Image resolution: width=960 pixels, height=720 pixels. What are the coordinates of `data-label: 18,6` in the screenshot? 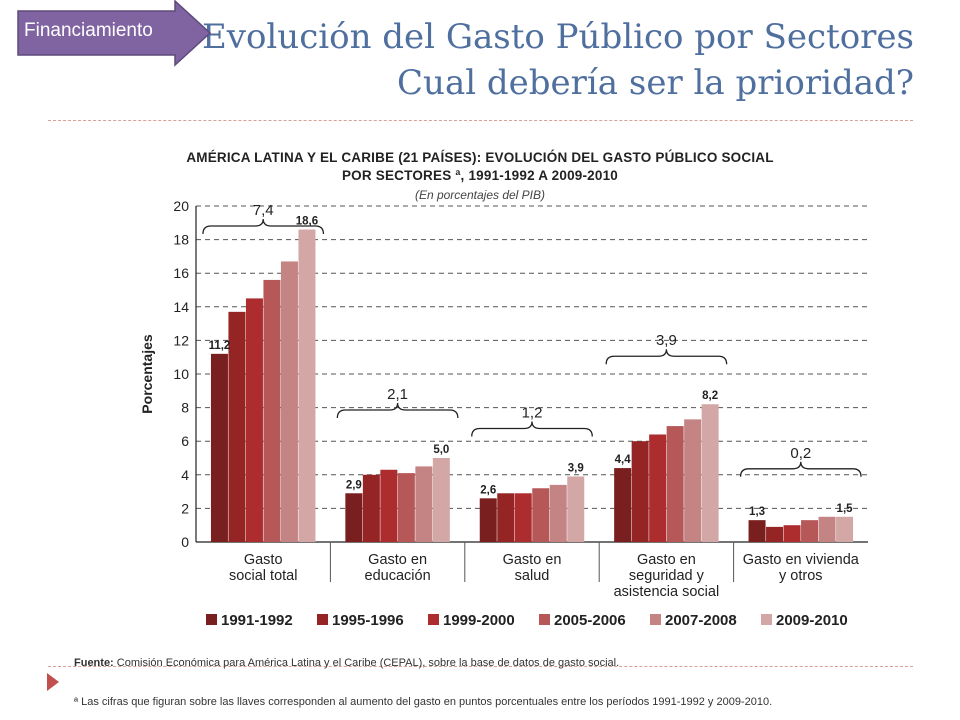 It's located at (307, 222).